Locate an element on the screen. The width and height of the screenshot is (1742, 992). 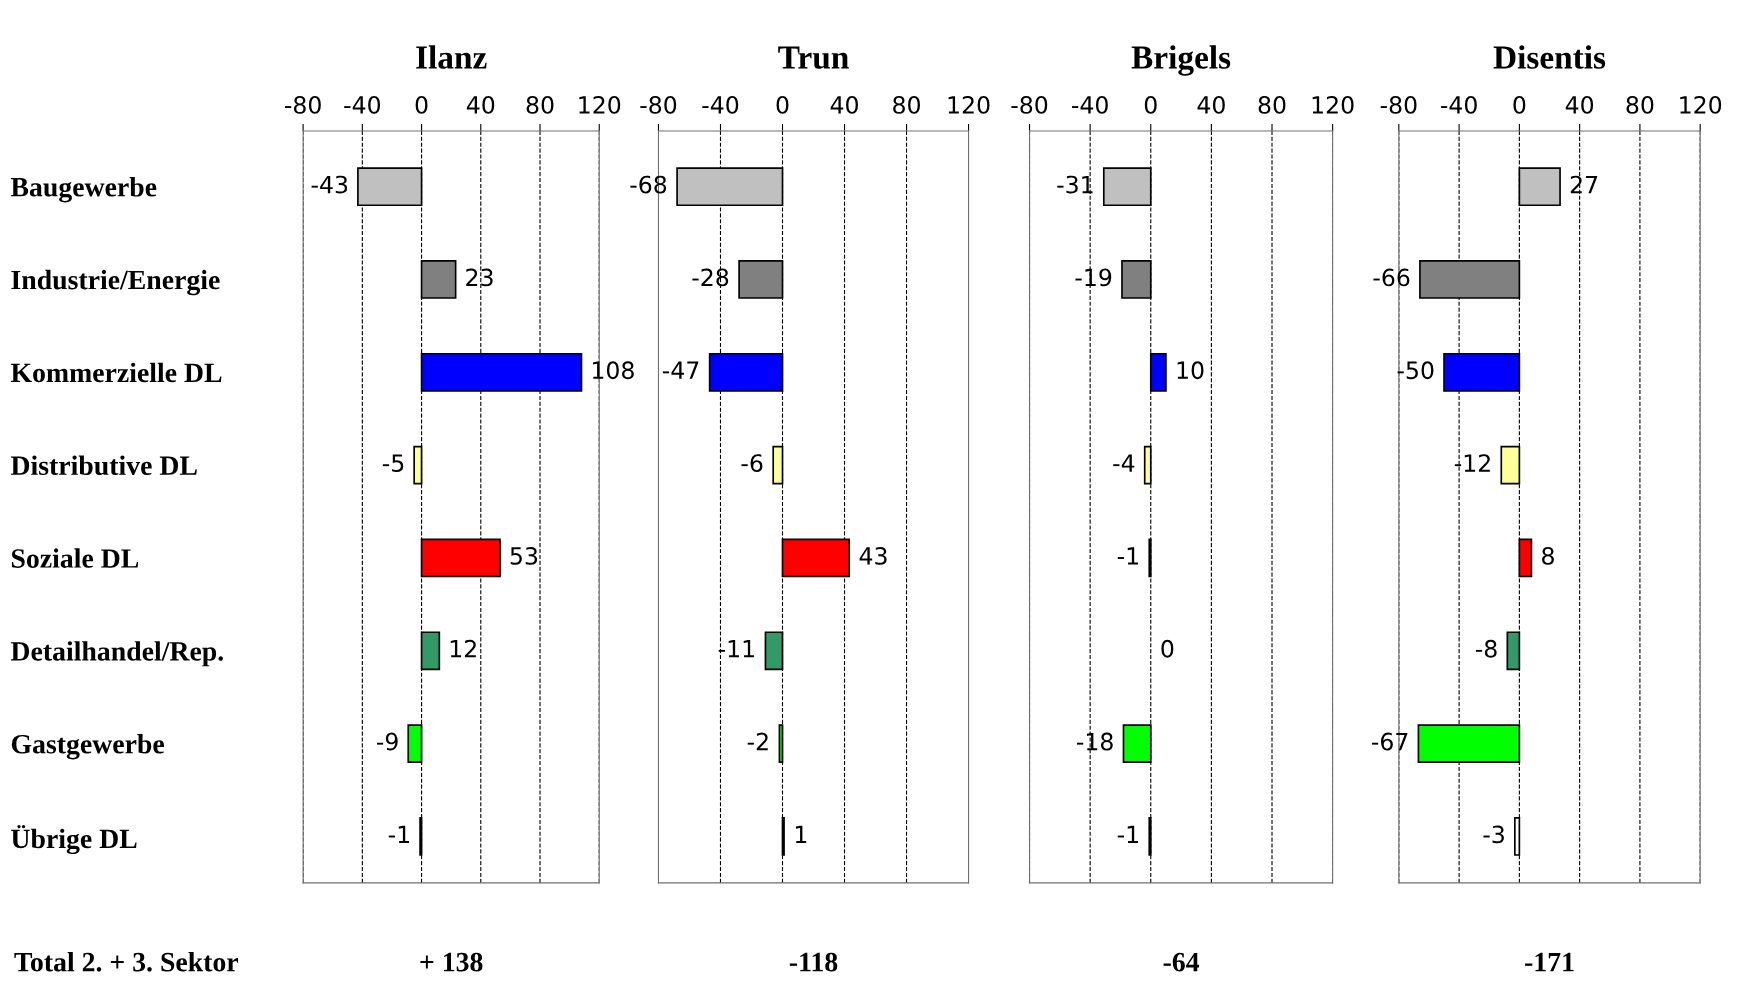
data-label: -28 is located at coordinates (710, 277).